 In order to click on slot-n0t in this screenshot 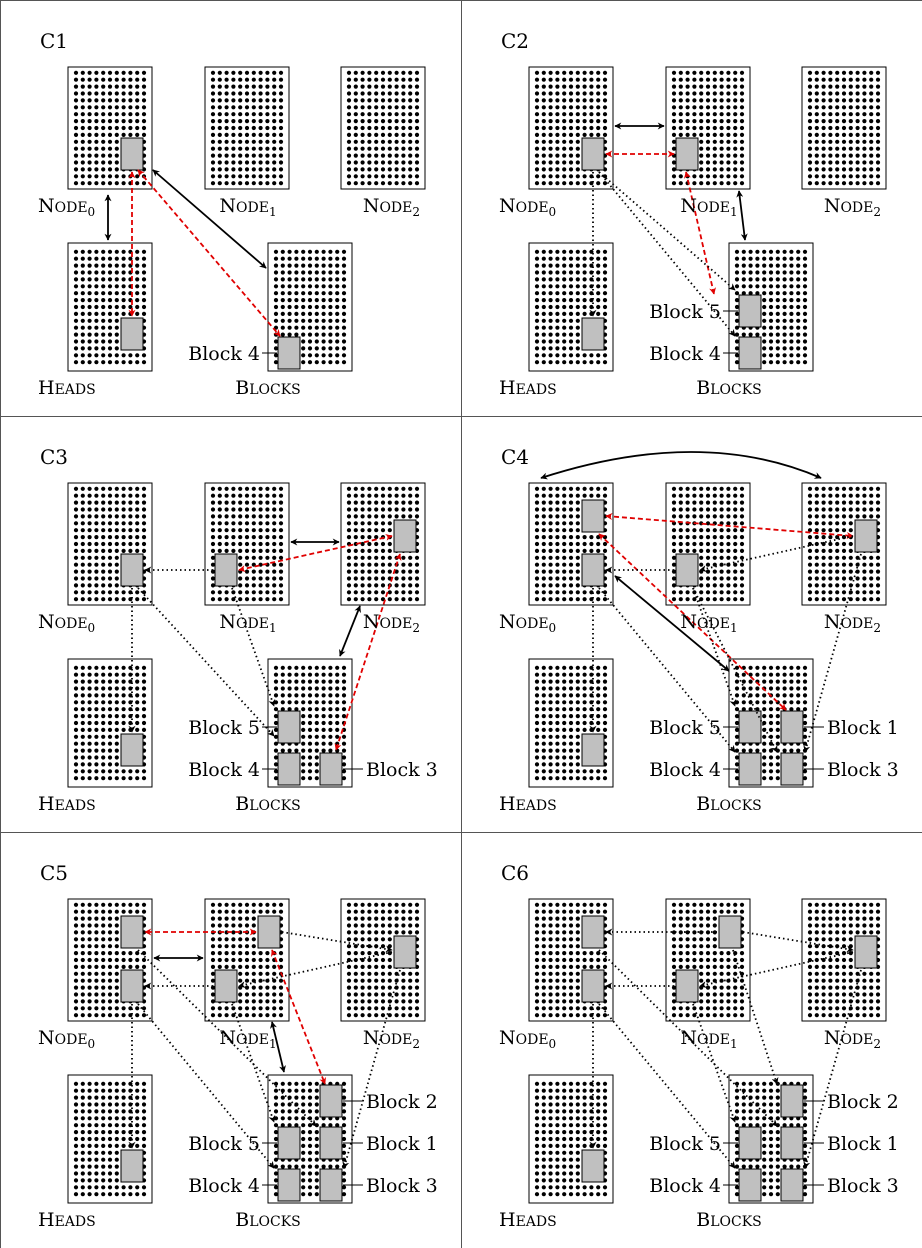, I will do `click(593, 932)`.